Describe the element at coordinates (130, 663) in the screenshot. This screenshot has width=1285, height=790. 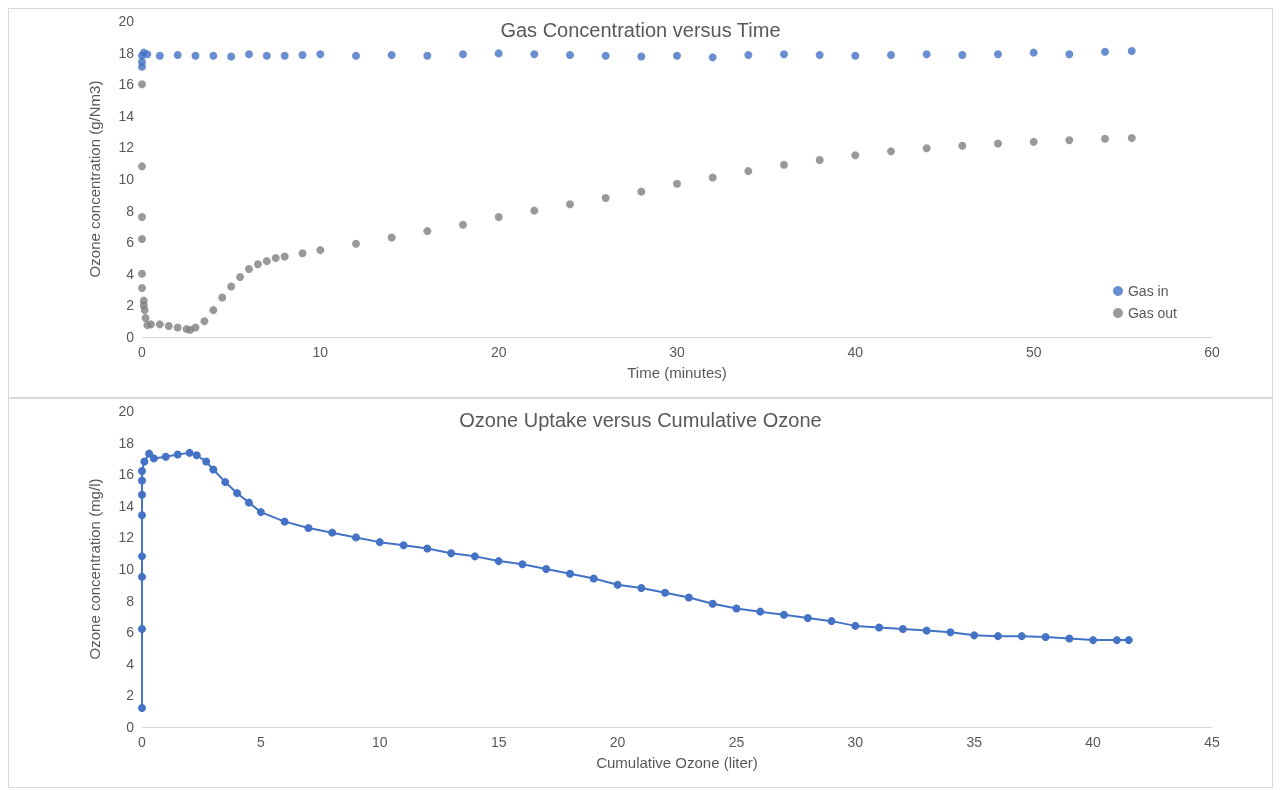
I see `y-tick-label: 4` at that location.